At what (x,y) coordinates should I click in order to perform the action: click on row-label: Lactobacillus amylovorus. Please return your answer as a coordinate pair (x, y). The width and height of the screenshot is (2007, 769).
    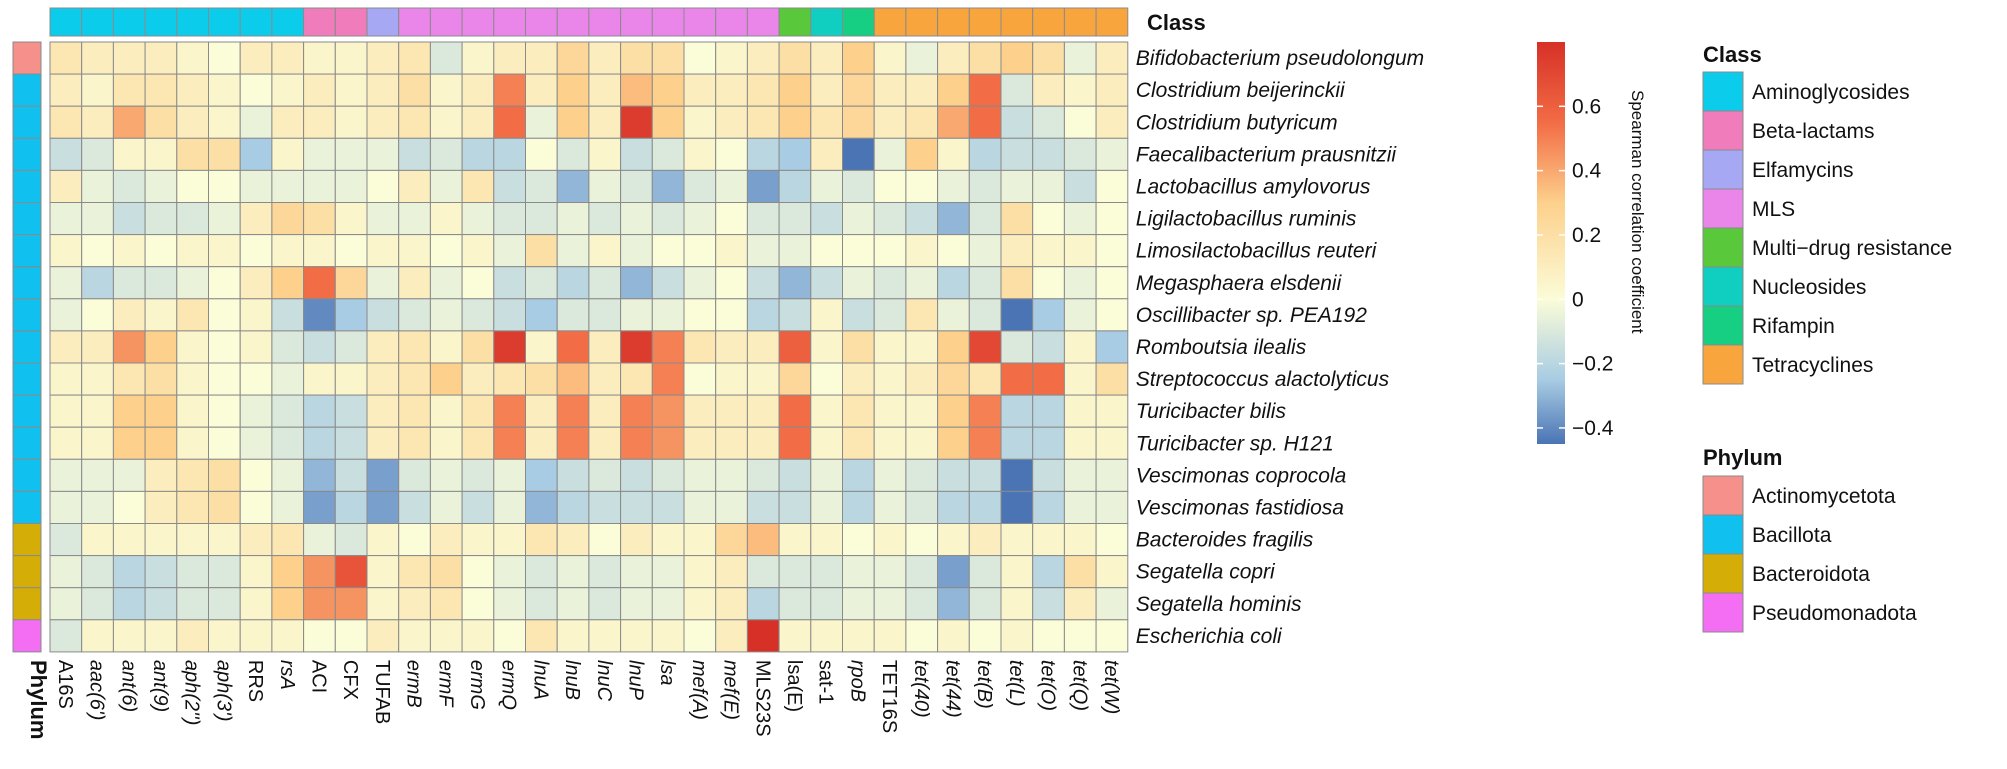
    Looking at the image, I should click on (1253, 186).